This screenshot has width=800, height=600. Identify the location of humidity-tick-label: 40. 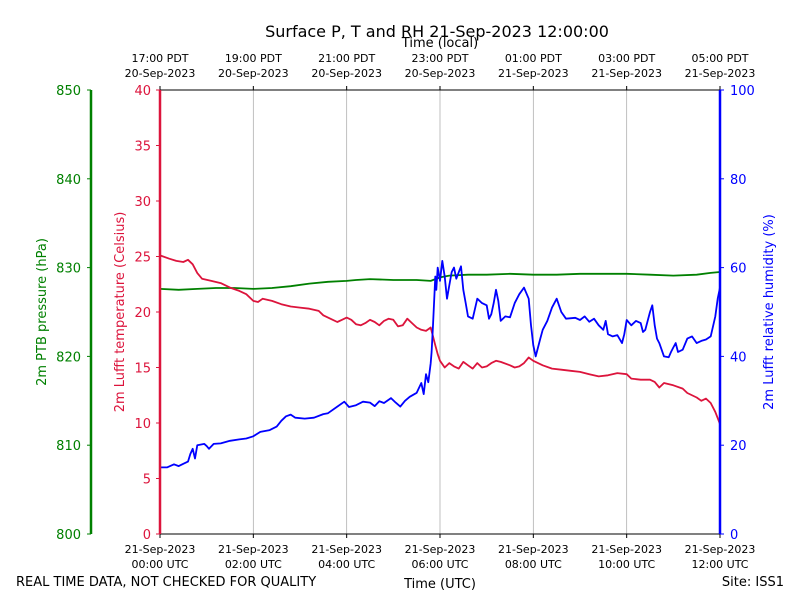
(738, 357).